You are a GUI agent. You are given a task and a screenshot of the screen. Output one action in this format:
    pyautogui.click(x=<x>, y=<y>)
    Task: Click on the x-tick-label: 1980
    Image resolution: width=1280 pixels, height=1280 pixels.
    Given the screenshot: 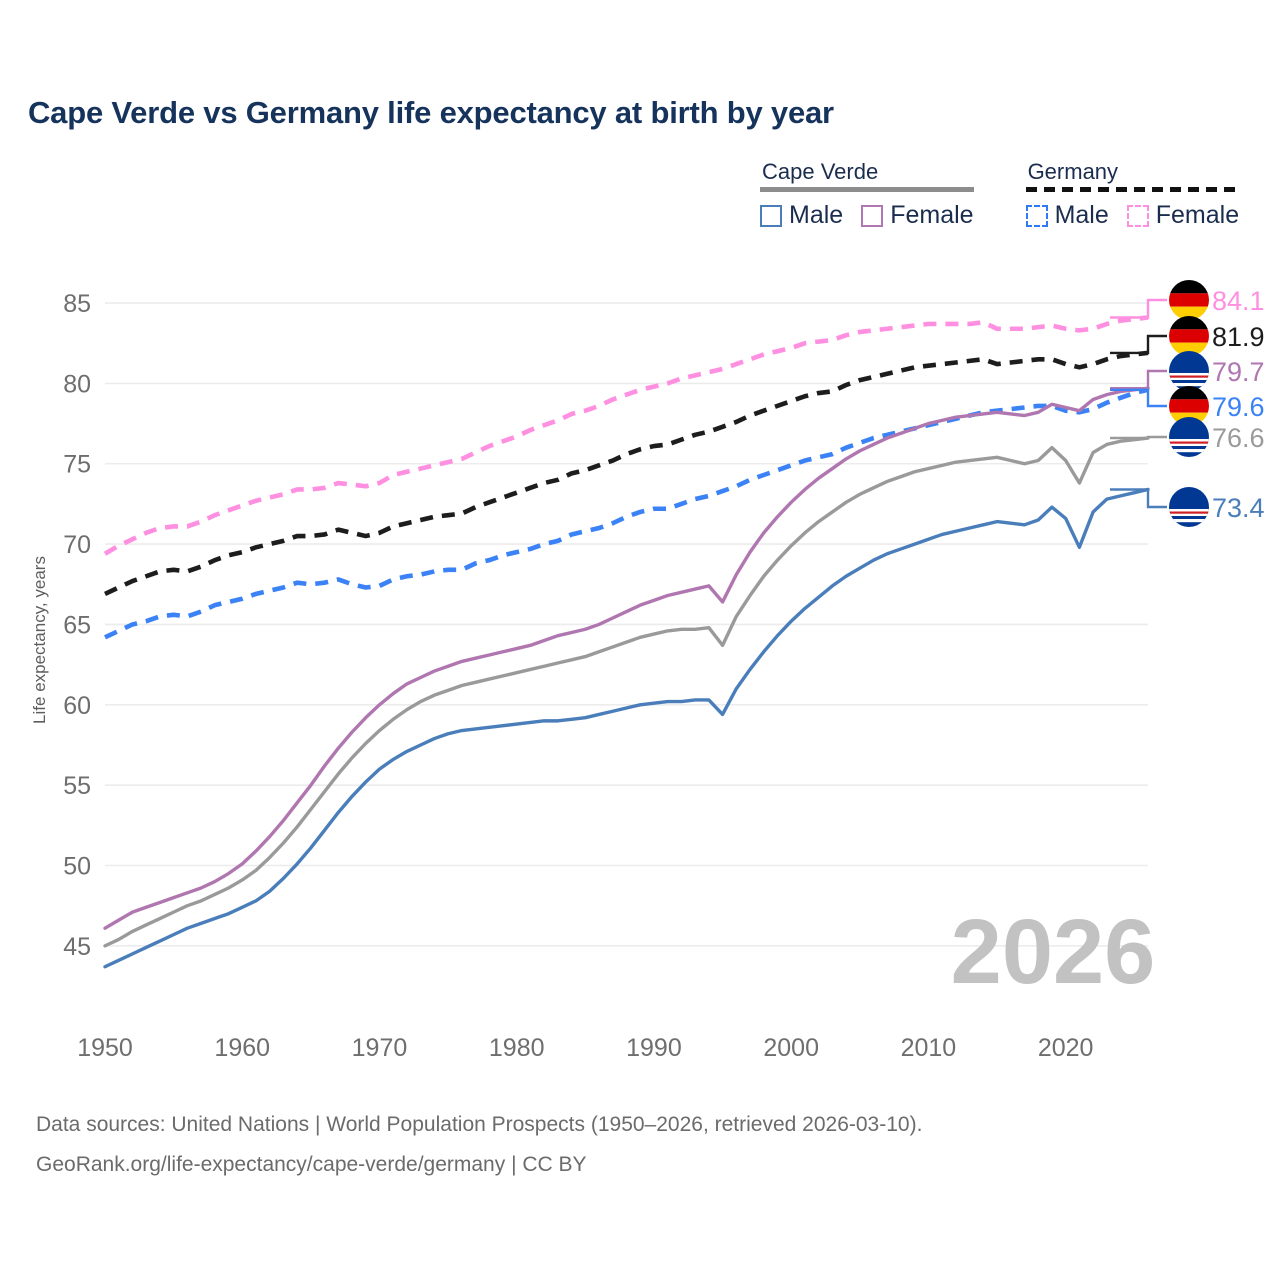 What is the action you would take?
    pyautogui.click(x=517, y=1048)
    